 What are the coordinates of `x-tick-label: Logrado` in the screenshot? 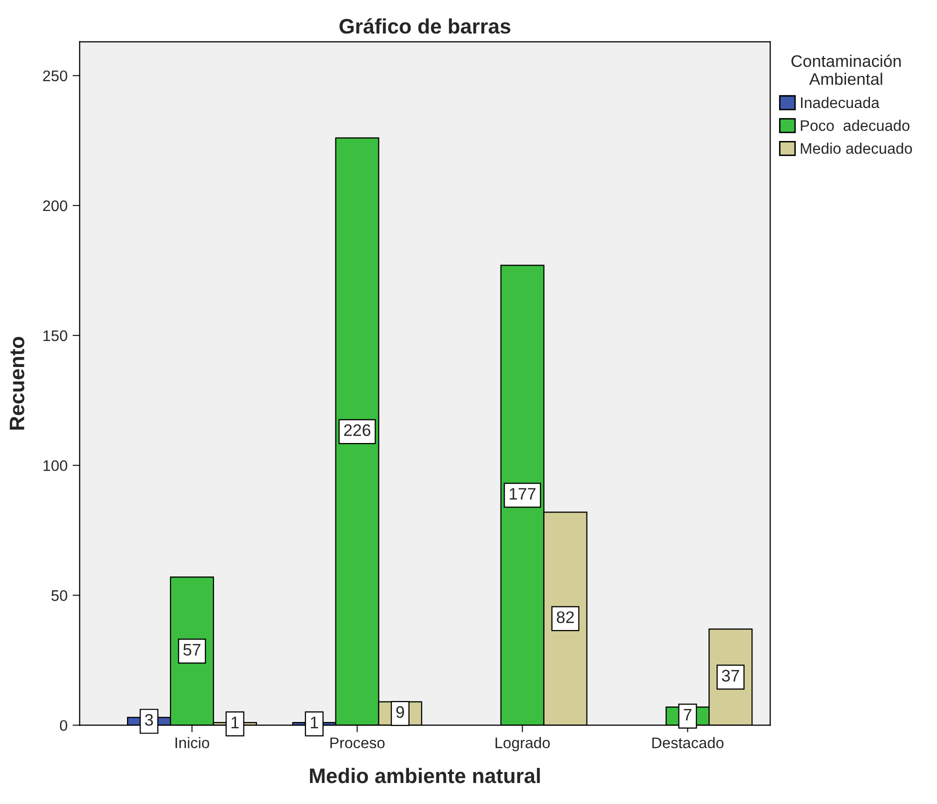 It's located at (523, 744).